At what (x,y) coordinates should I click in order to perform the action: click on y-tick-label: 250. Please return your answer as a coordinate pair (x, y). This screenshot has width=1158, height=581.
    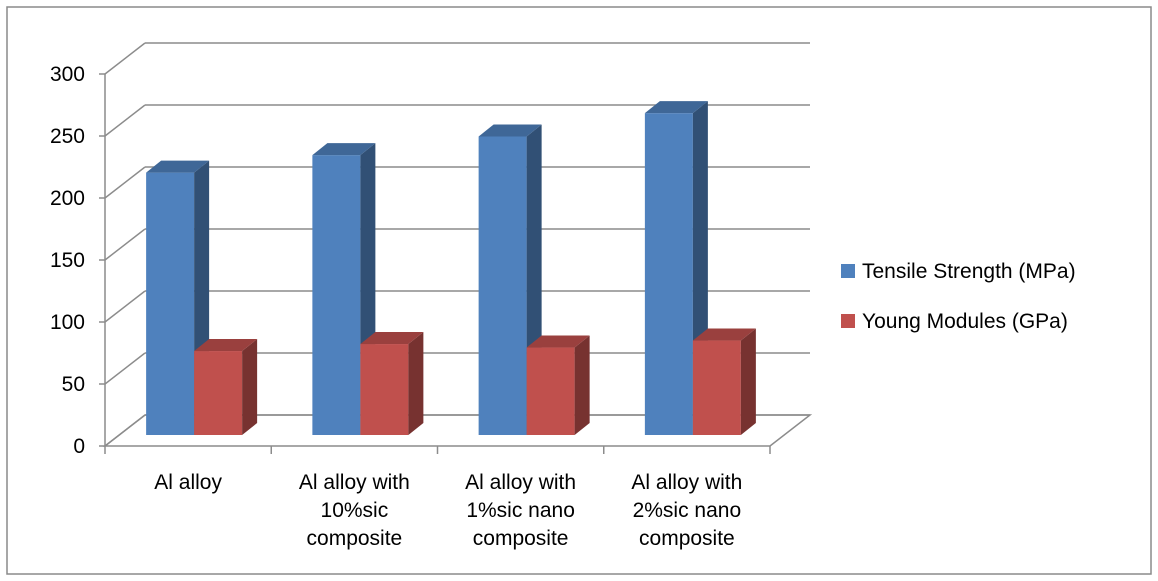
    Looking at the image, I should click on (67, 136).